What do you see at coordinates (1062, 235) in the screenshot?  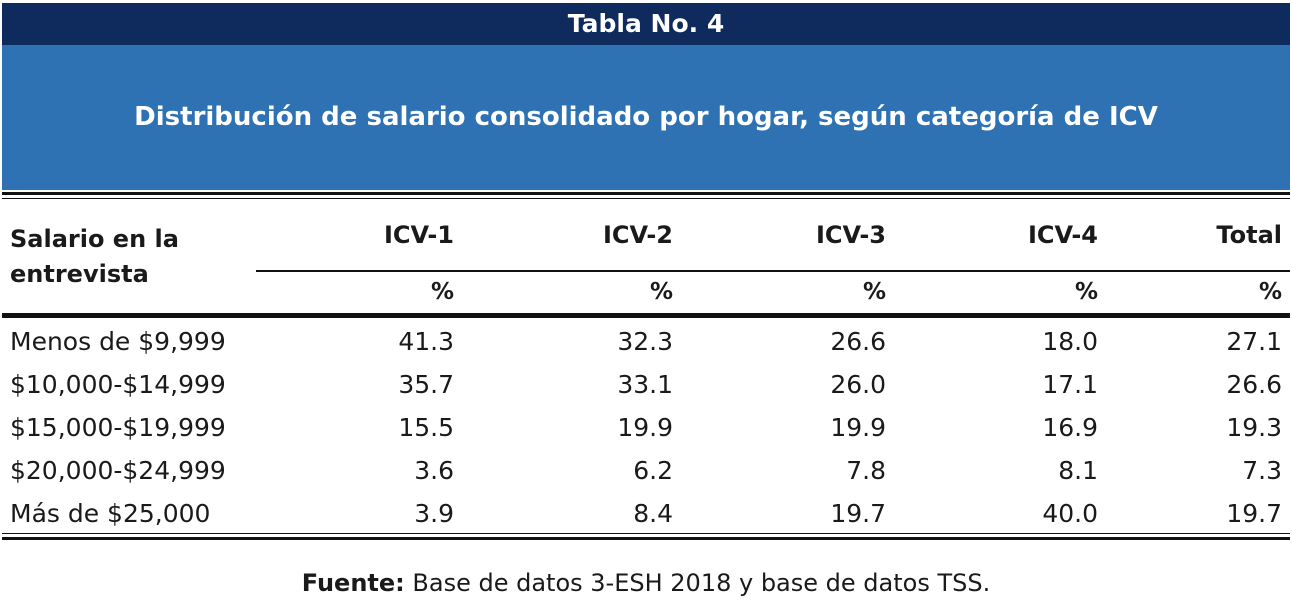 I see `column-header-icv4: ICV-4` at bounding box center [1062, 235].